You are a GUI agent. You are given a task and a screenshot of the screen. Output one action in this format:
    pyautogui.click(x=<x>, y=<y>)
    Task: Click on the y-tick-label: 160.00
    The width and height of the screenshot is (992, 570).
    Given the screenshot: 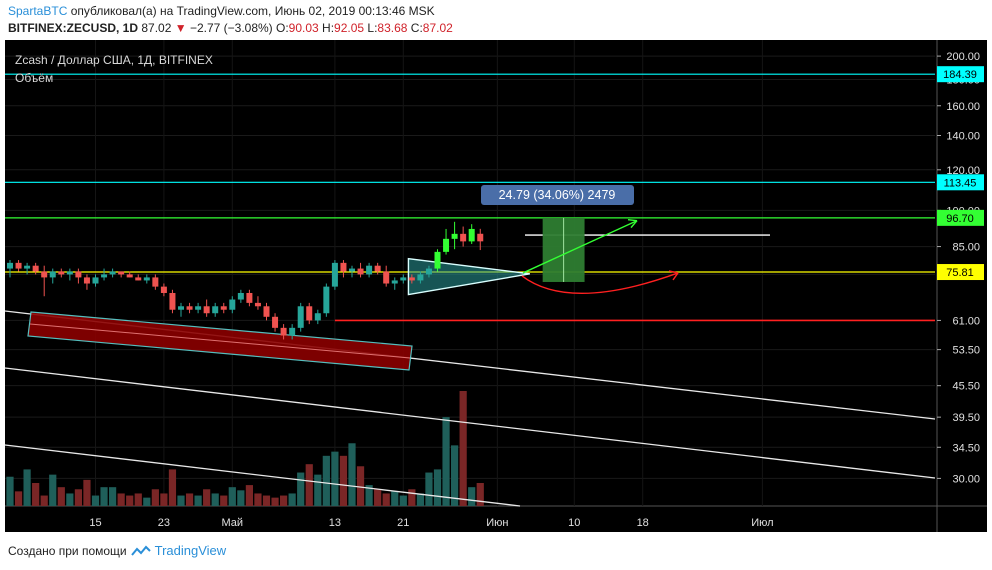 What is the action you would take?
    pyautogui.click(x=963, y=107)
    